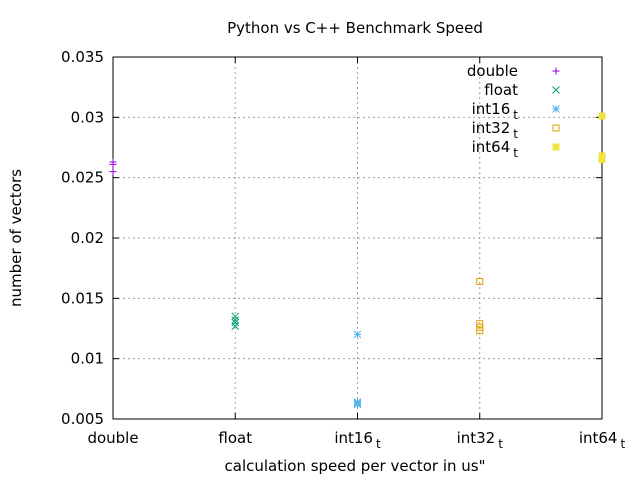 This screenshot has height=480, width=640. I want to click on x-tick-label: double, so click(112, 438).